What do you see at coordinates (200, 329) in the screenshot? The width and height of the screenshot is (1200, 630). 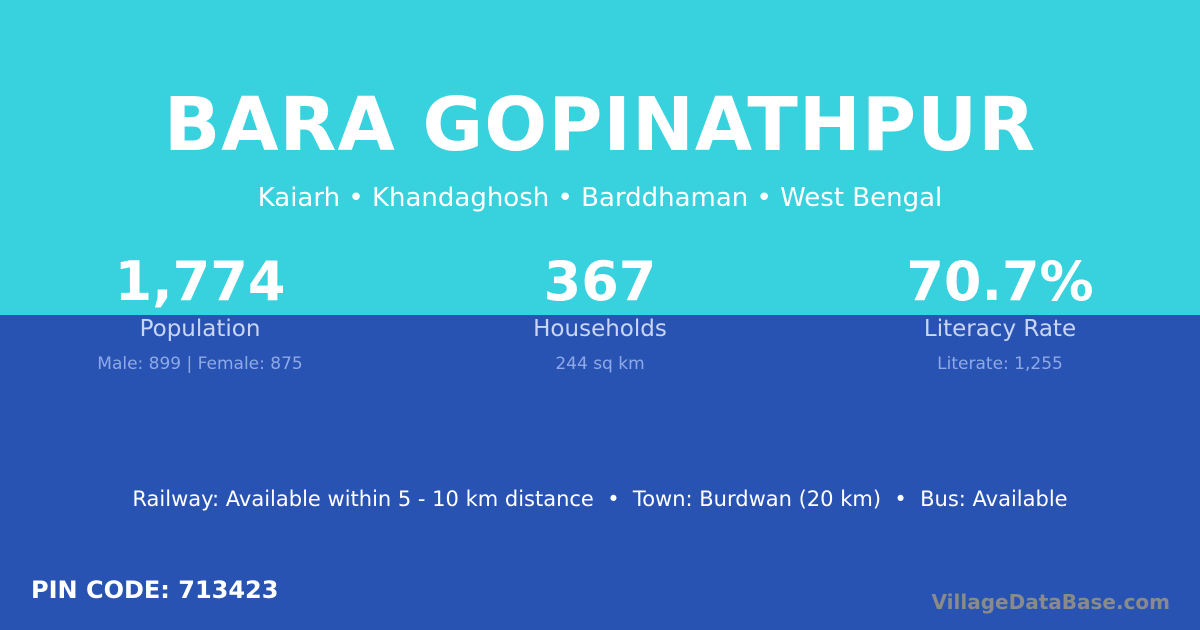 I see `population-label: Population` at bounding box center [200, 329].